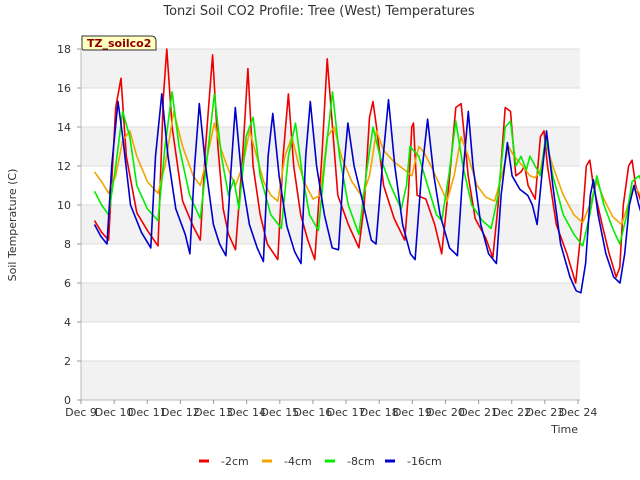  I want to click on legend-item-label: -16cm, so click(424, 461).